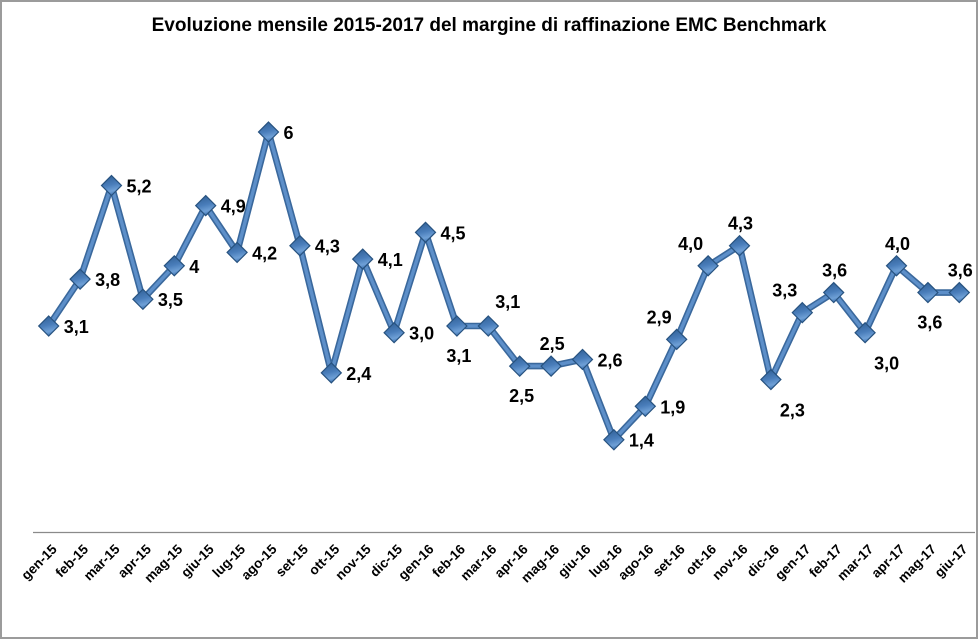  I want to click on x-tick-label: gen-15, so click(39, 562).